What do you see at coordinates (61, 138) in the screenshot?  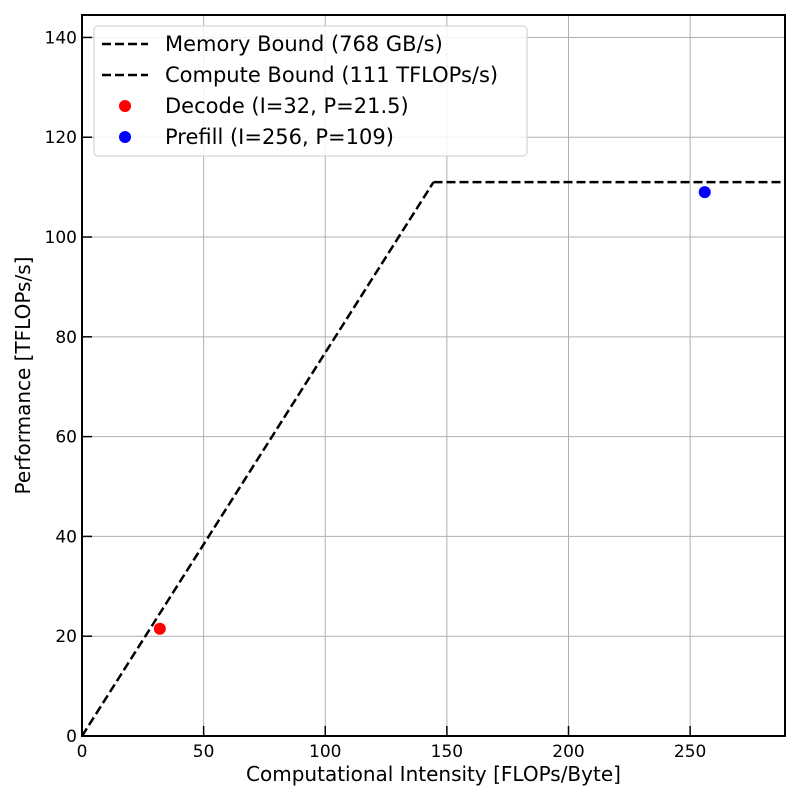 I see `y-tick-label: 120` at bounding box center [61, 138].